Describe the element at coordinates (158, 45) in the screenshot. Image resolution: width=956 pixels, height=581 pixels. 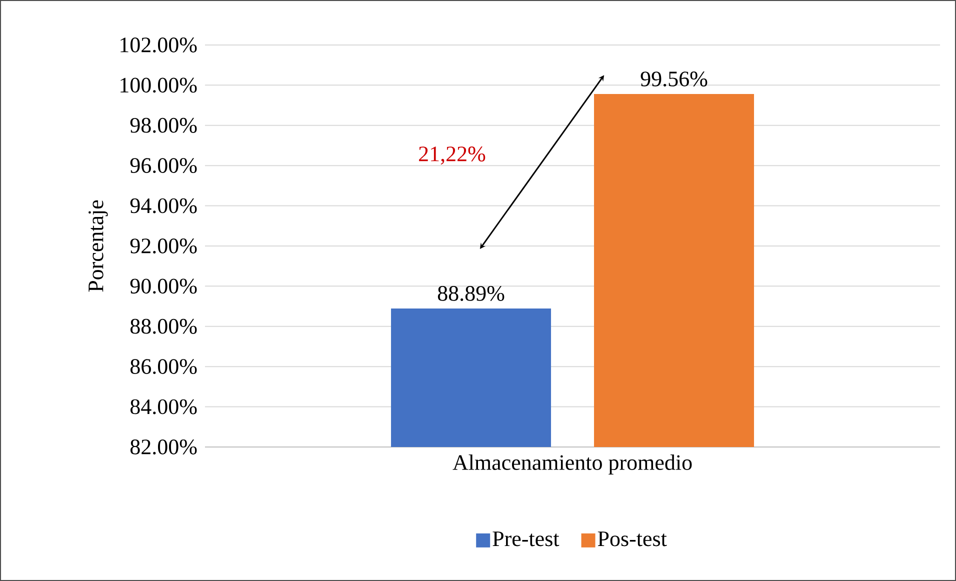
I see `y-tick-label: 102.00%` at that location.